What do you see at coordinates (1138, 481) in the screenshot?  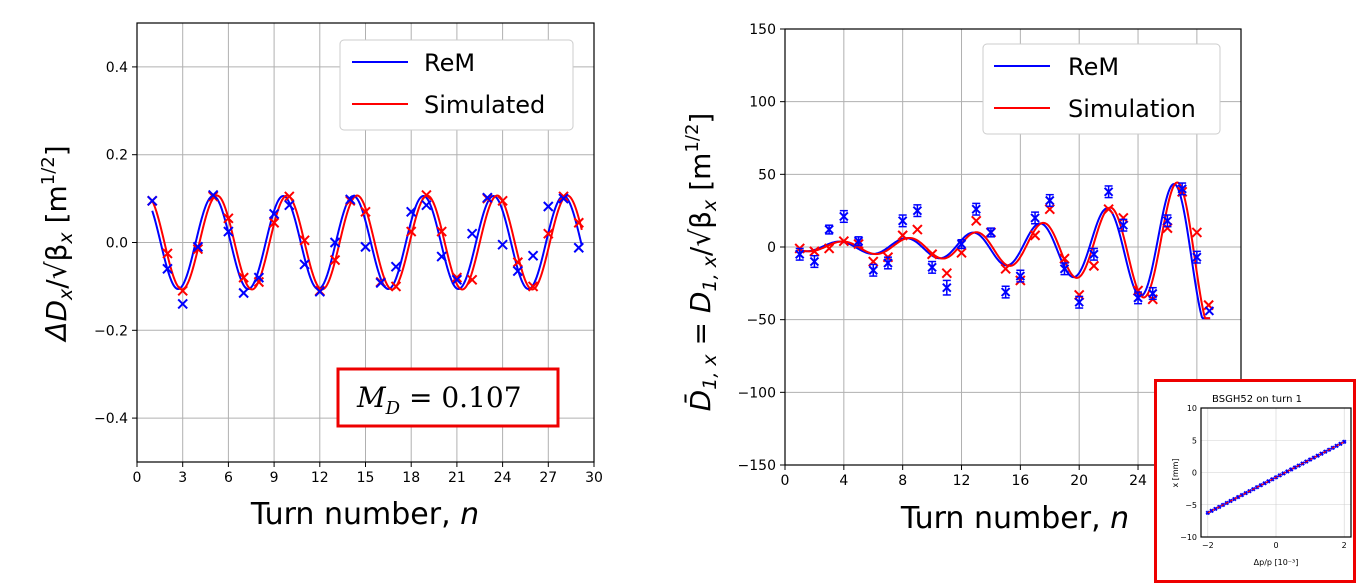 I see `right-x-tick-label: 24` at bounding box center [1138, 481].